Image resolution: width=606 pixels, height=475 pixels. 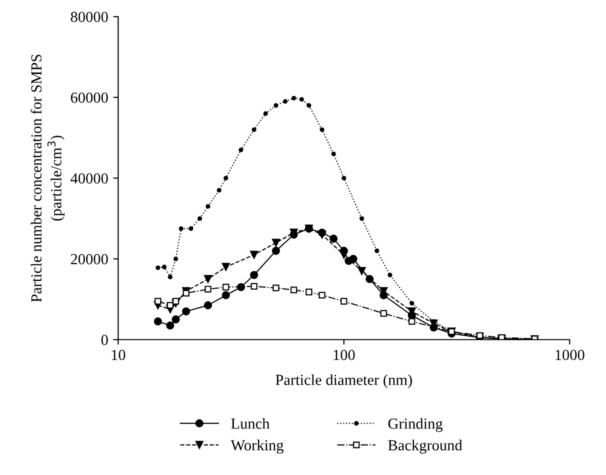 I want to click on x-tick-label: 100, so click(x=344, y=355).